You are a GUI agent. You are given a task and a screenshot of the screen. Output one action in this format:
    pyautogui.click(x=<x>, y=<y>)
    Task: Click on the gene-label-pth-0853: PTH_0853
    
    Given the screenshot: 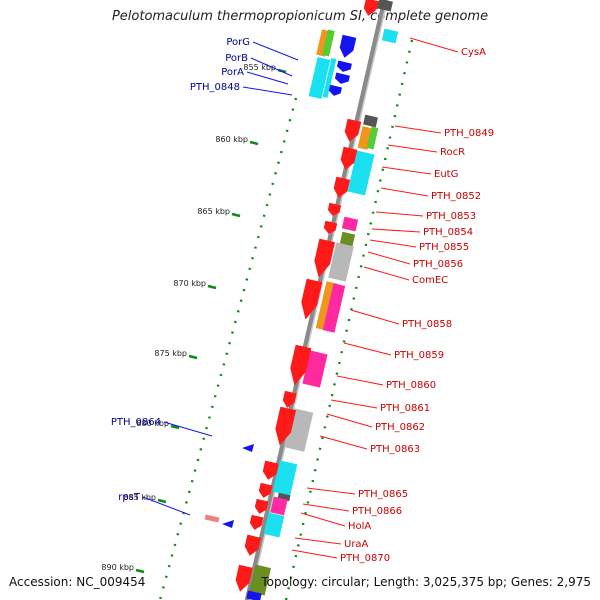 What is the action you would take?
    pyautogui.click(x=451, y=216)
    